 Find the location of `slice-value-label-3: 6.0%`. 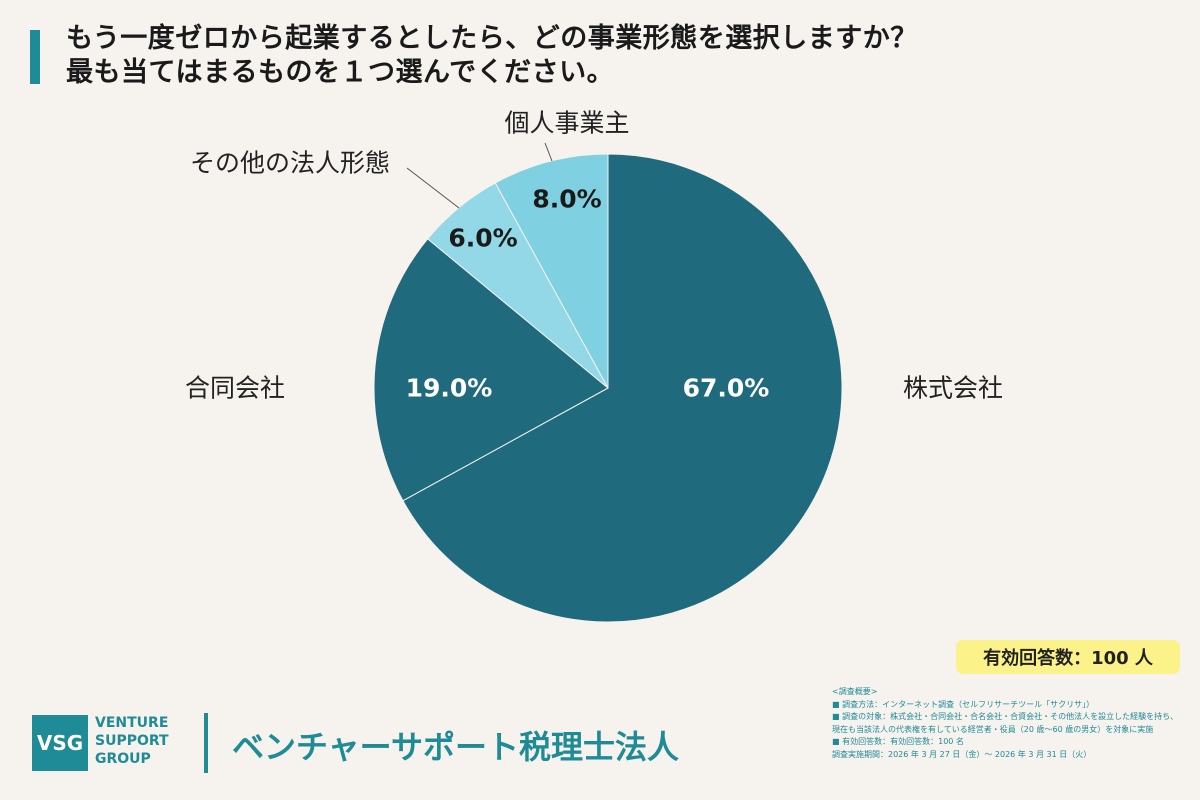

slice-value-label-3: 6.0% is located at coordinates (482, 238).